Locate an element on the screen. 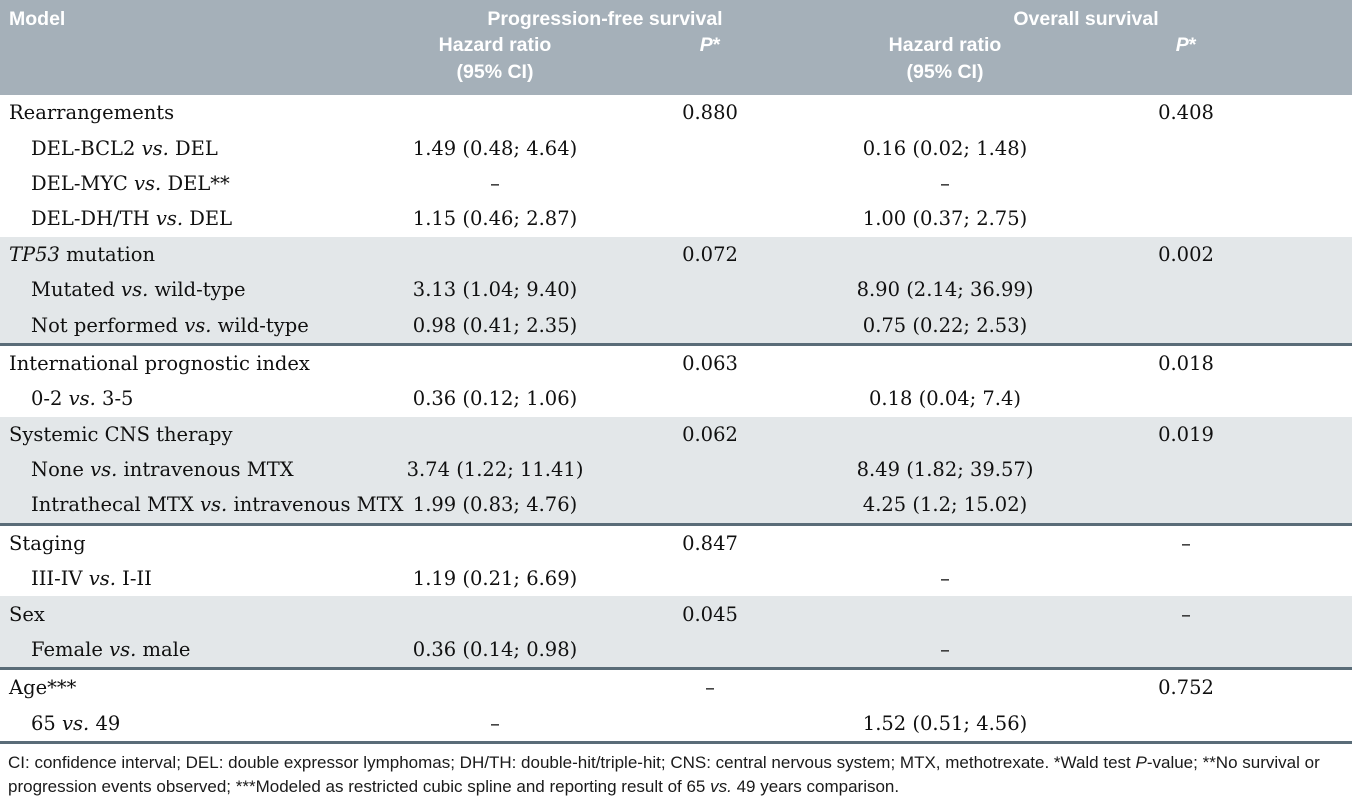 The height and width of the screenshot is (802, 1352). table-row: Staging 0.847 – is located at coordinates (676, 543).